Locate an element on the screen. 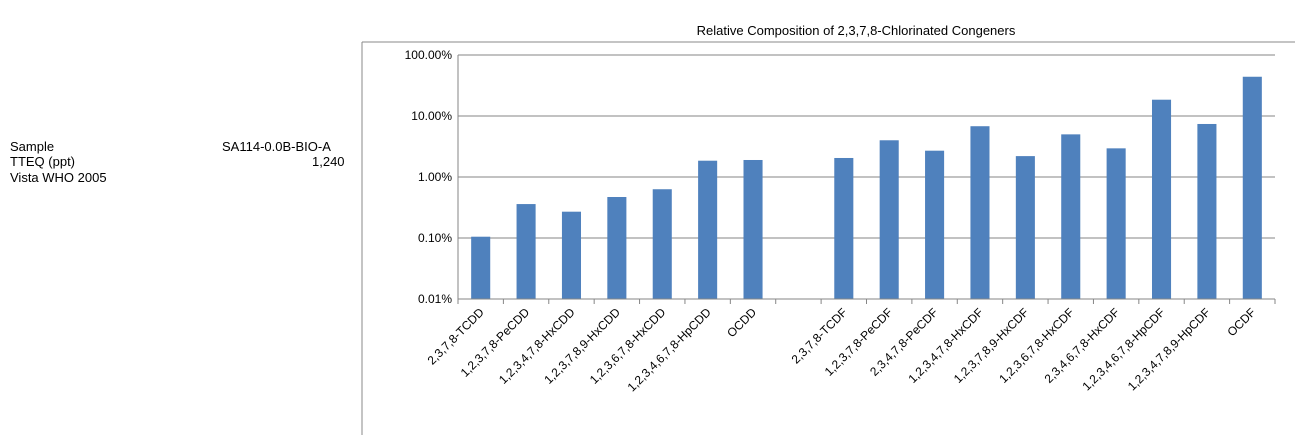  sample-label: Sample is located at coordinates (32, 146).